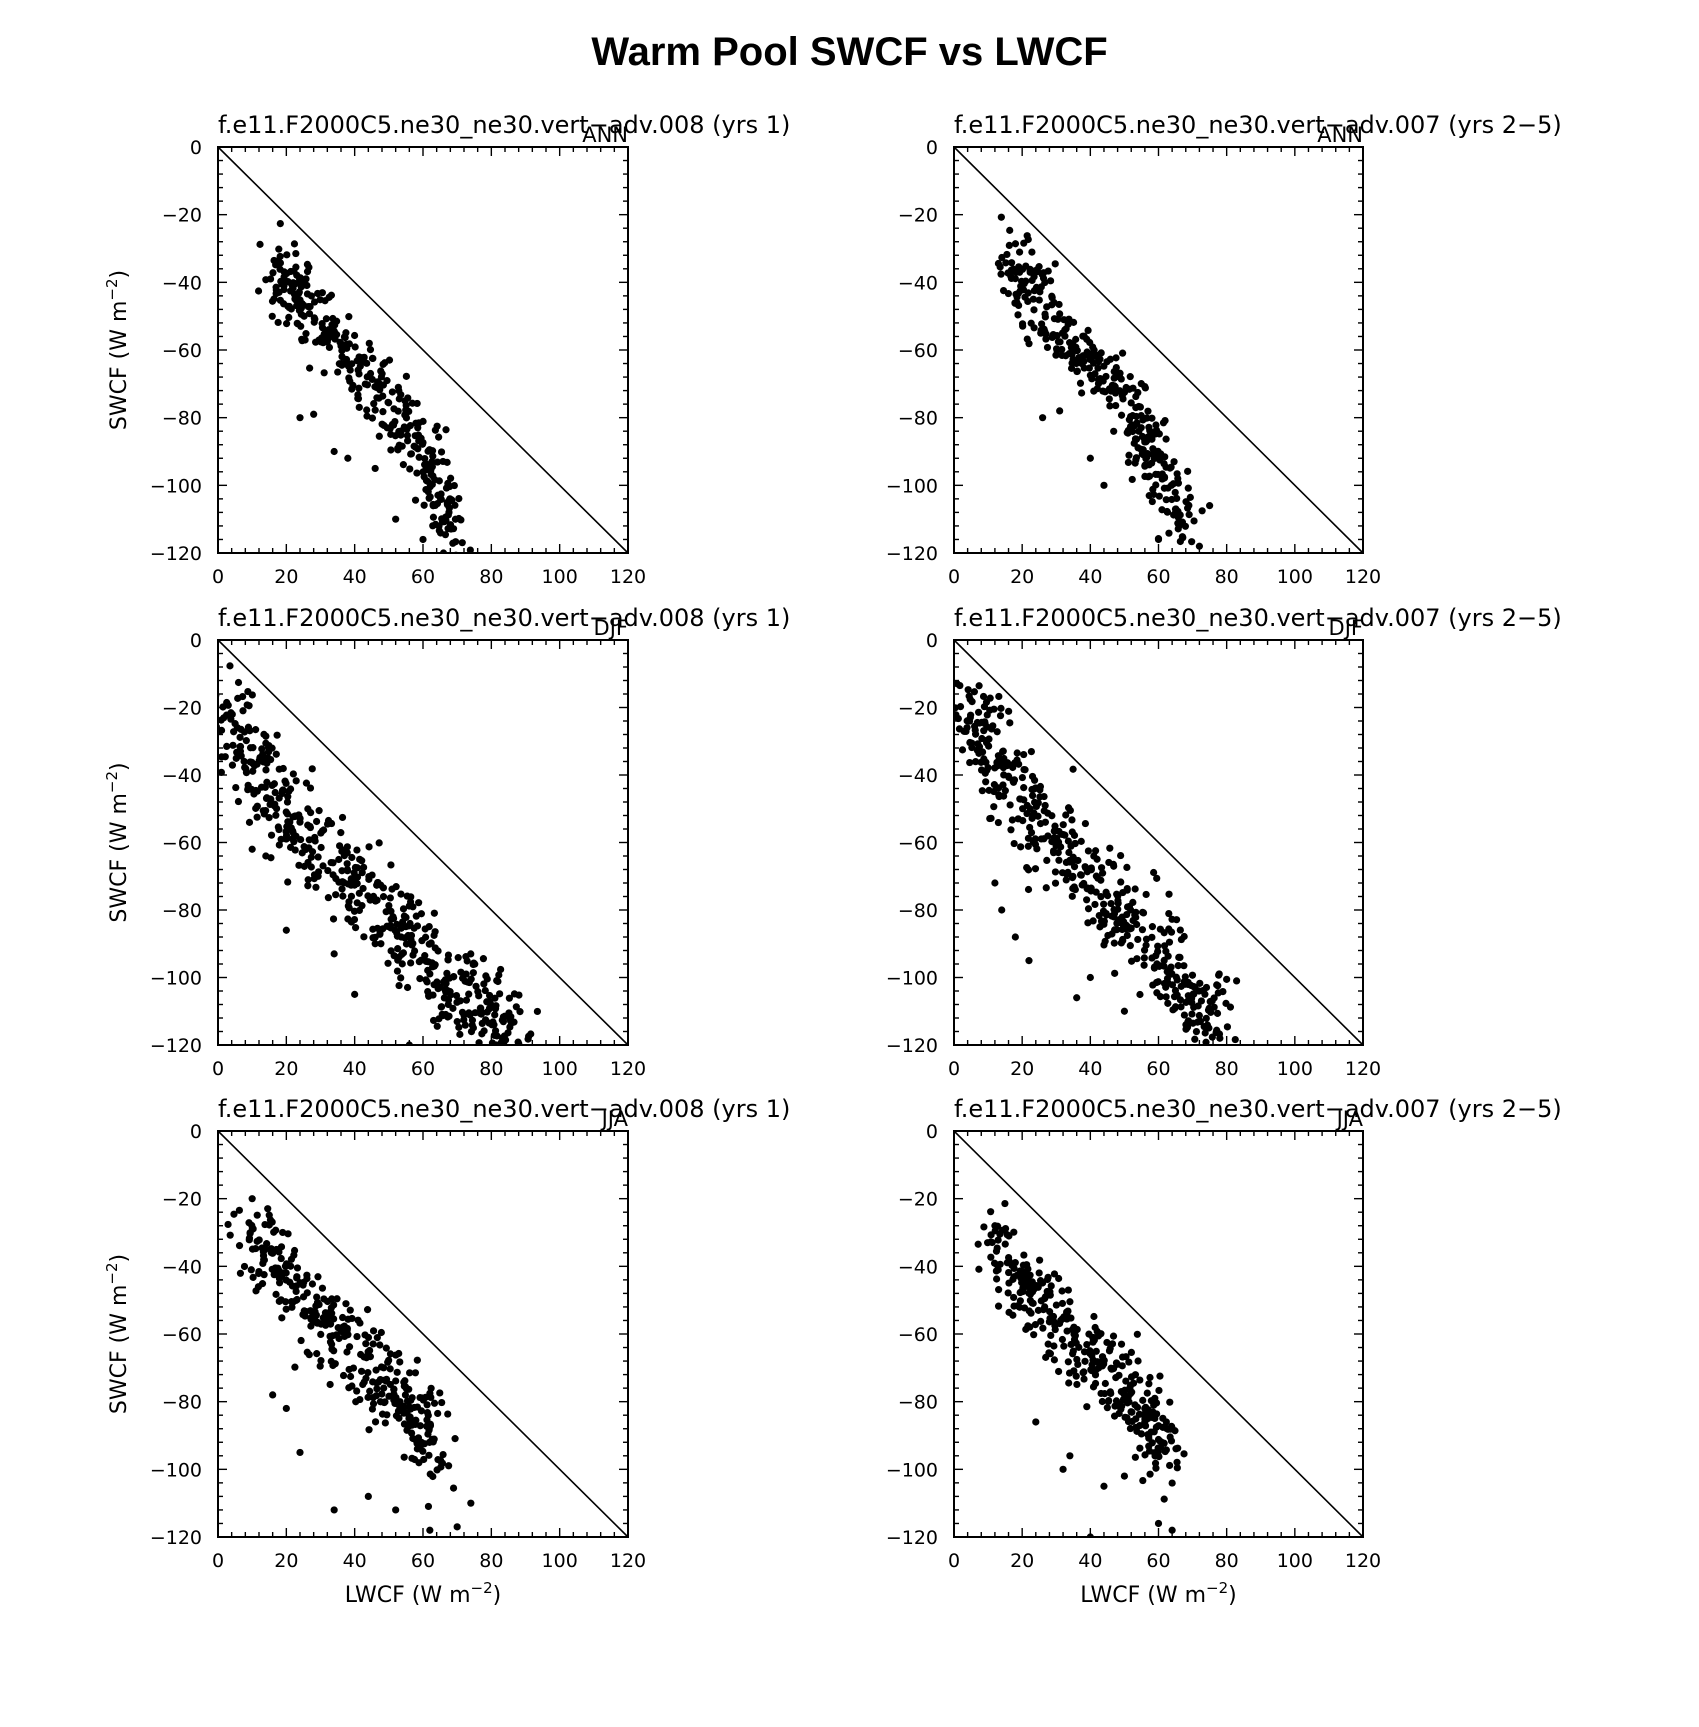 This screenshot has height=1727, width=1699. Describe the element at coordinates (182, 776) in the screenshot. I see `y-tick-label: −40` at that location.